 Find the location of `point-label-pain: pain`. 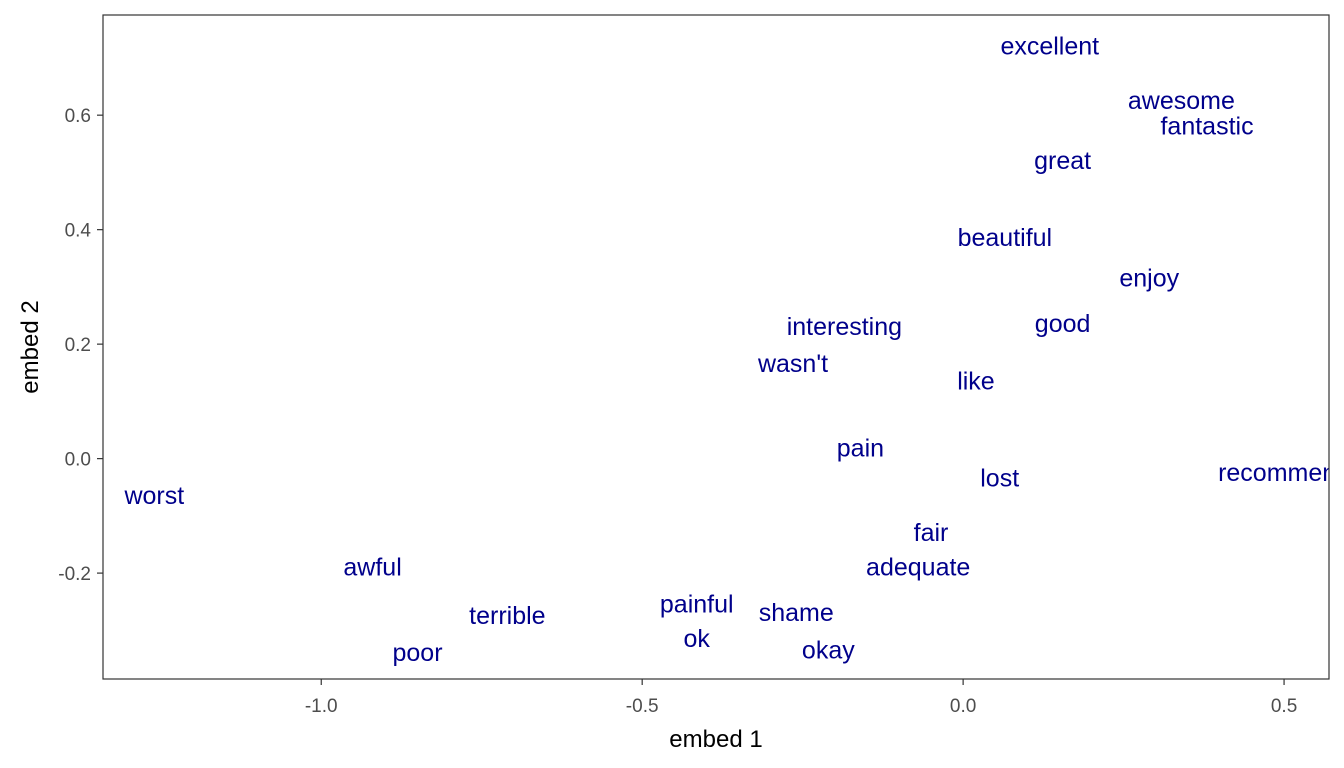

point-label-pain: pain is located at coordinates (860, 448).